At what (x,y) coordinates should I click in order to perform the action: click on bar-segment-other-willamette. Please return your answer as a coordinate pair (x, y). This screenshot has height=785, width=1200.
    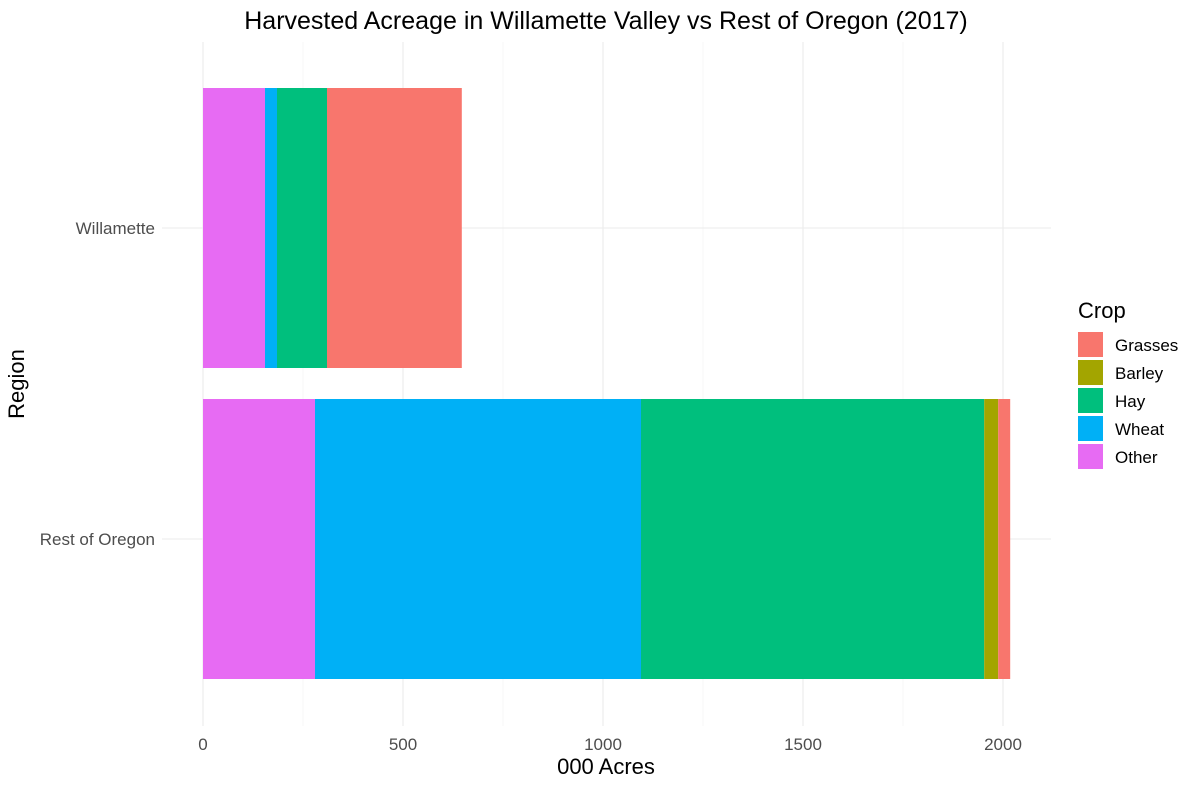
    Looking at the image, I should click on (234, 228).